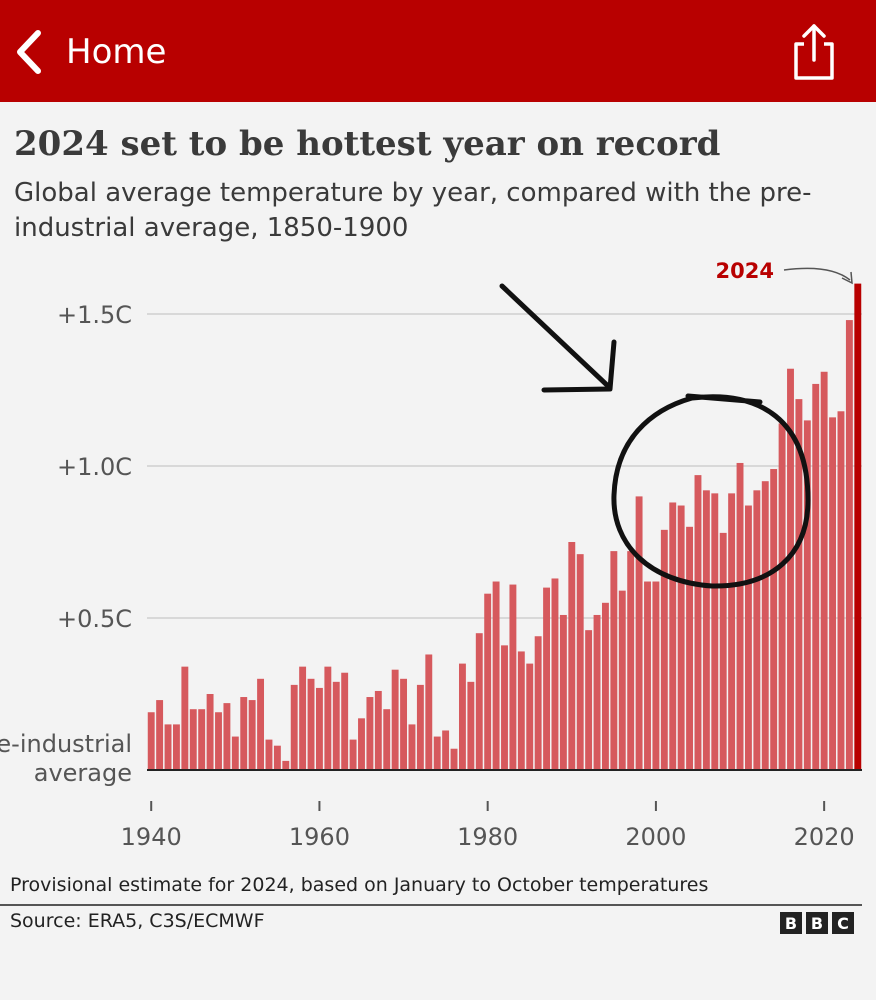 The image size is (876, 1000). What do you see at coordinates (817, 274) in the screenshot?
I see `highlight-arrow` at bounding box center [817, 274].